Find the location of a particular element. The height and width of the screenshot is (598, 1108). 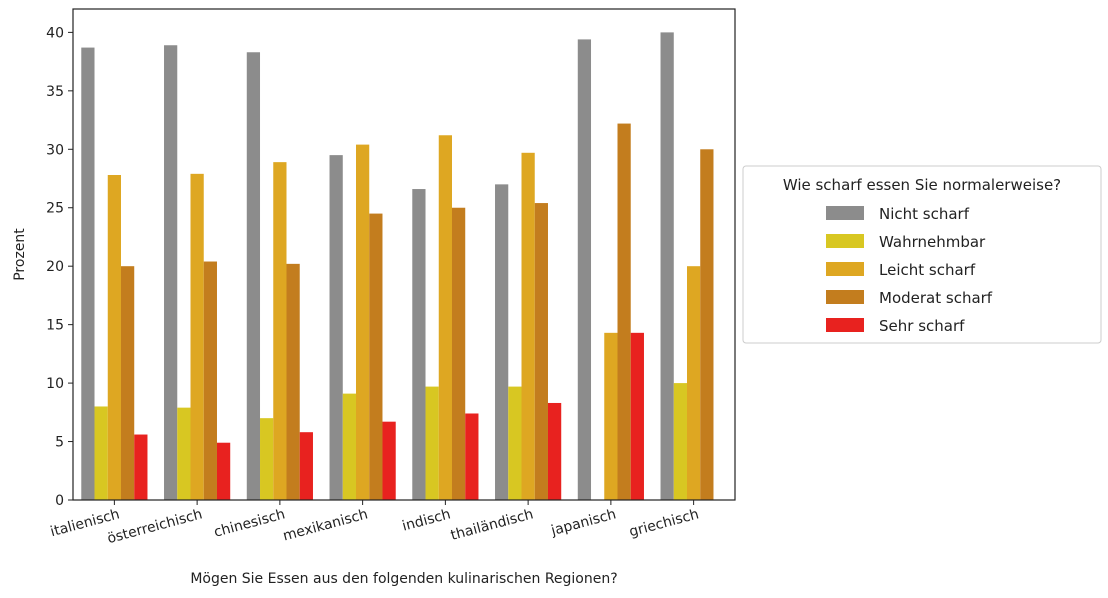

x-tick-label: indisch is located at coordinates (427, 520).